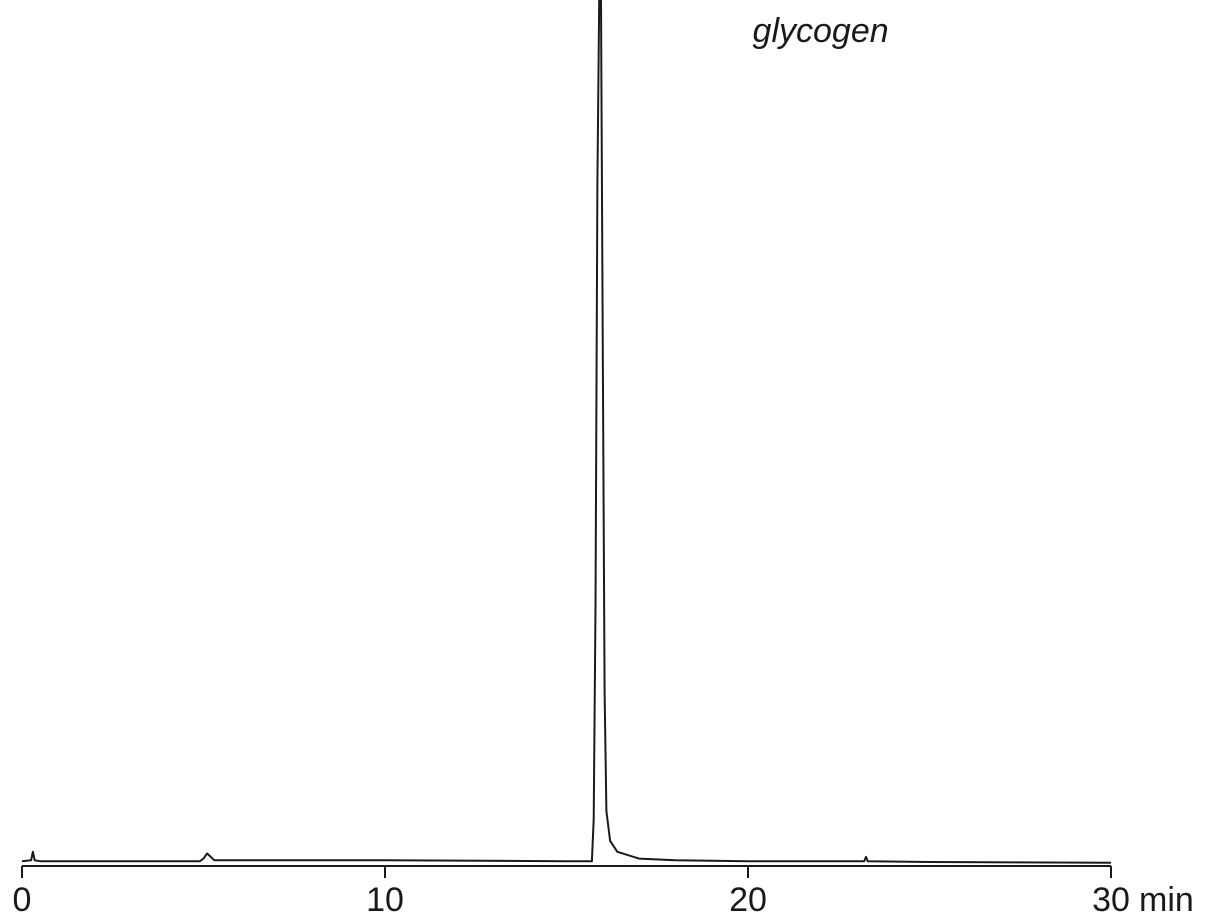  What do you see at coordinates (385, 900) in the screenshot?
I see `x-tick-label-10: 10` at bounding box center [385, 900].